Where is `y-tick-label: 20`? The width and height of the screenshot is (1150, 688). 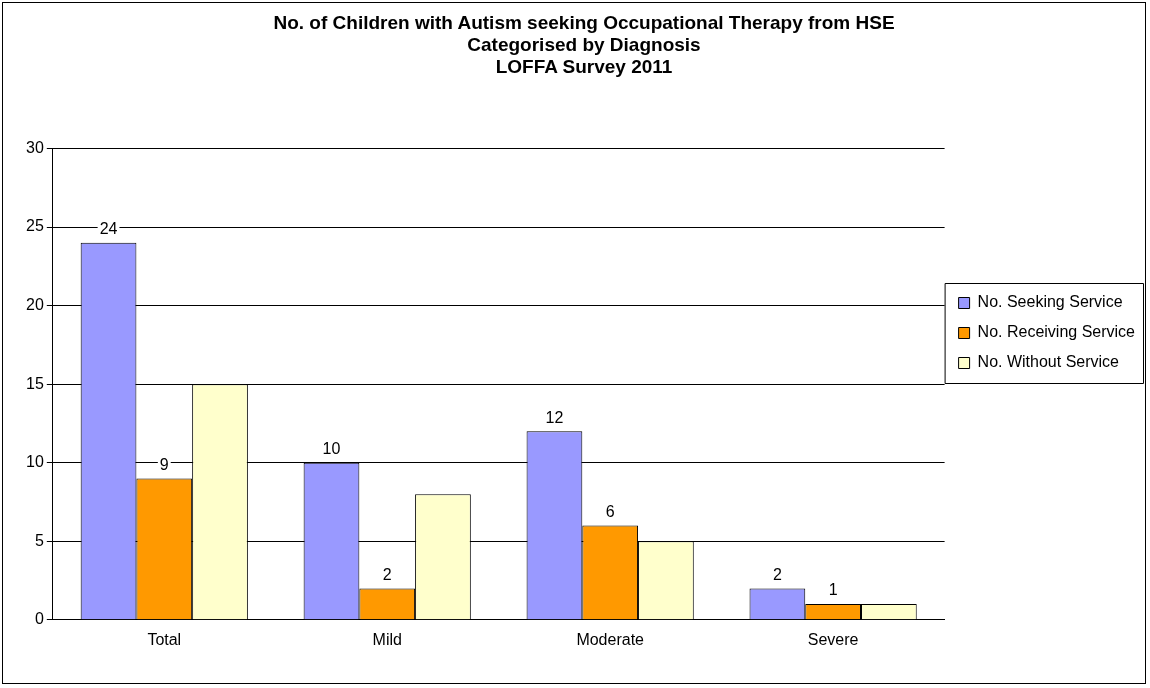 y-tick-label: 20 is located at coordinates (35, 305).